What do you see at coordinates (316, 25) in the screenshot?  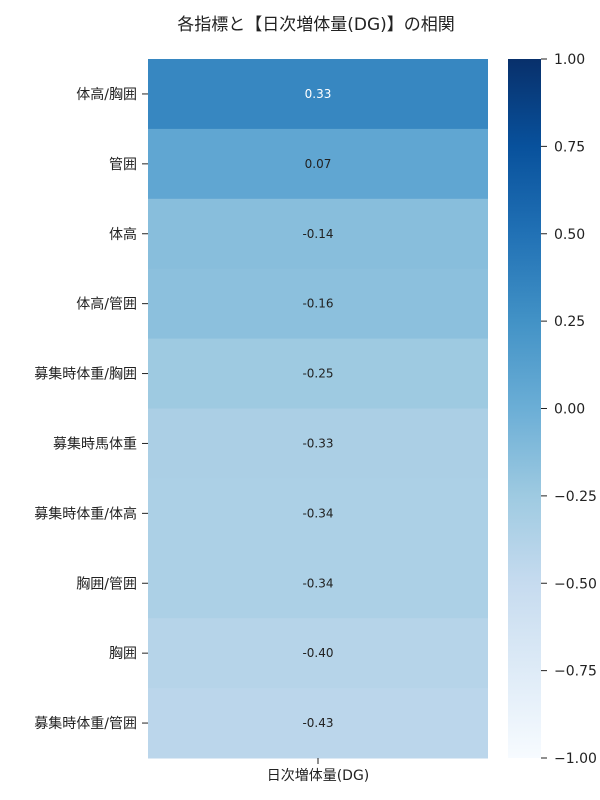 I see `chart-title: 各指標と【日次増体量(DG)】の相関` at bounding box center [316, 25].